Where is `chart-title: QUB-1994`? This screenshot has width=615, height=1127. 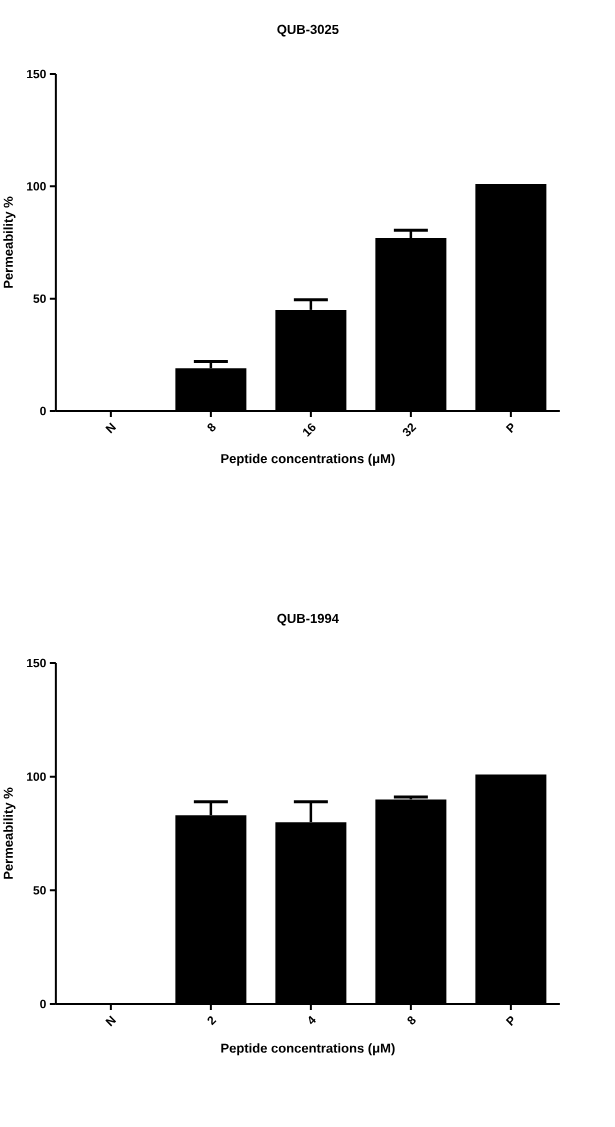
chart-title: QUB-1994 is located at coordinates (308, 619).